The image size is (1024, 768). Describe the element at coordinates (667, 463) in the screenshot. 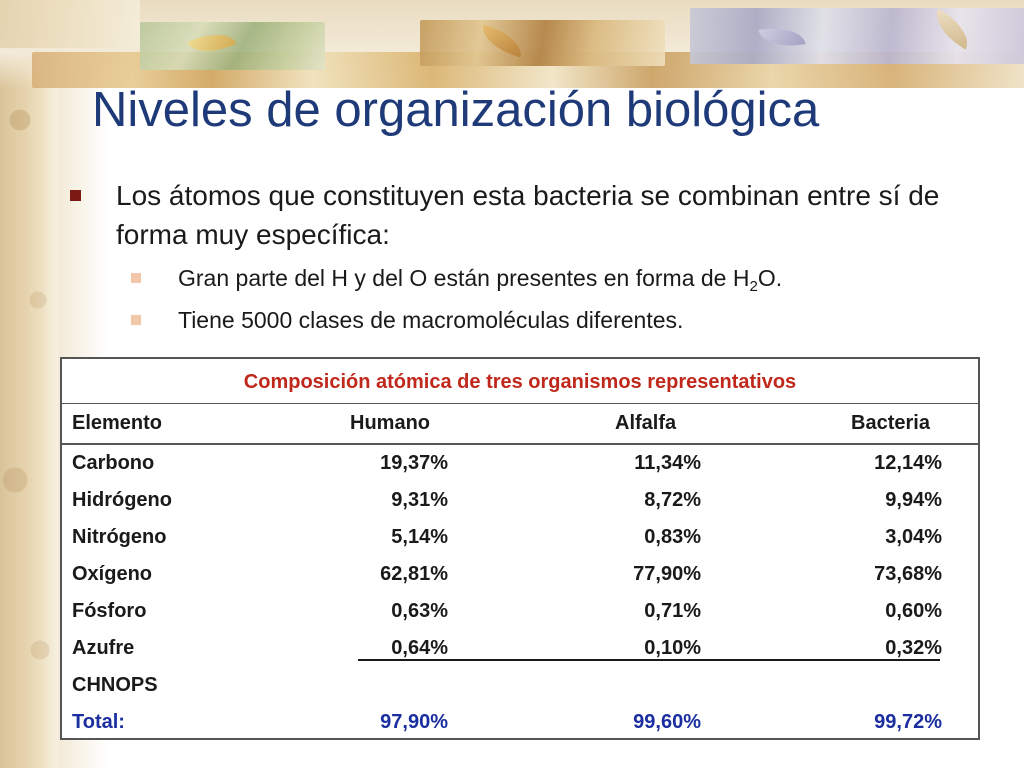

I see `alfalfa-cell: 11,34%` at that location.